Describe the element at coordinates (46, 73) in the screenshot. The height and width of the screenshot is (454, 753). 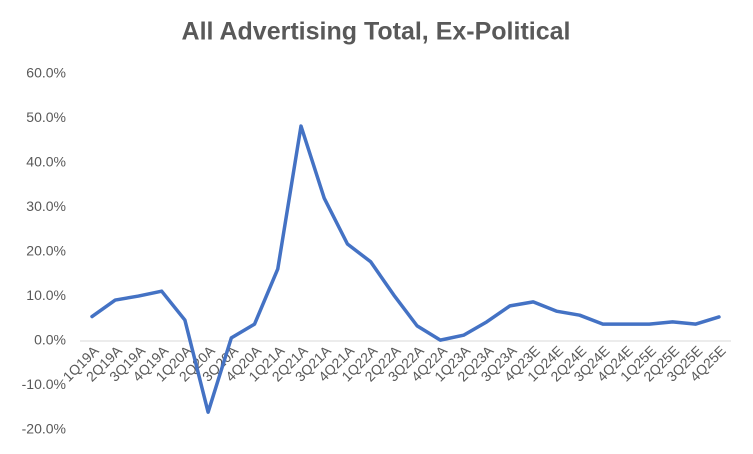
I see `y-tick-label: 60.0%` at that location.